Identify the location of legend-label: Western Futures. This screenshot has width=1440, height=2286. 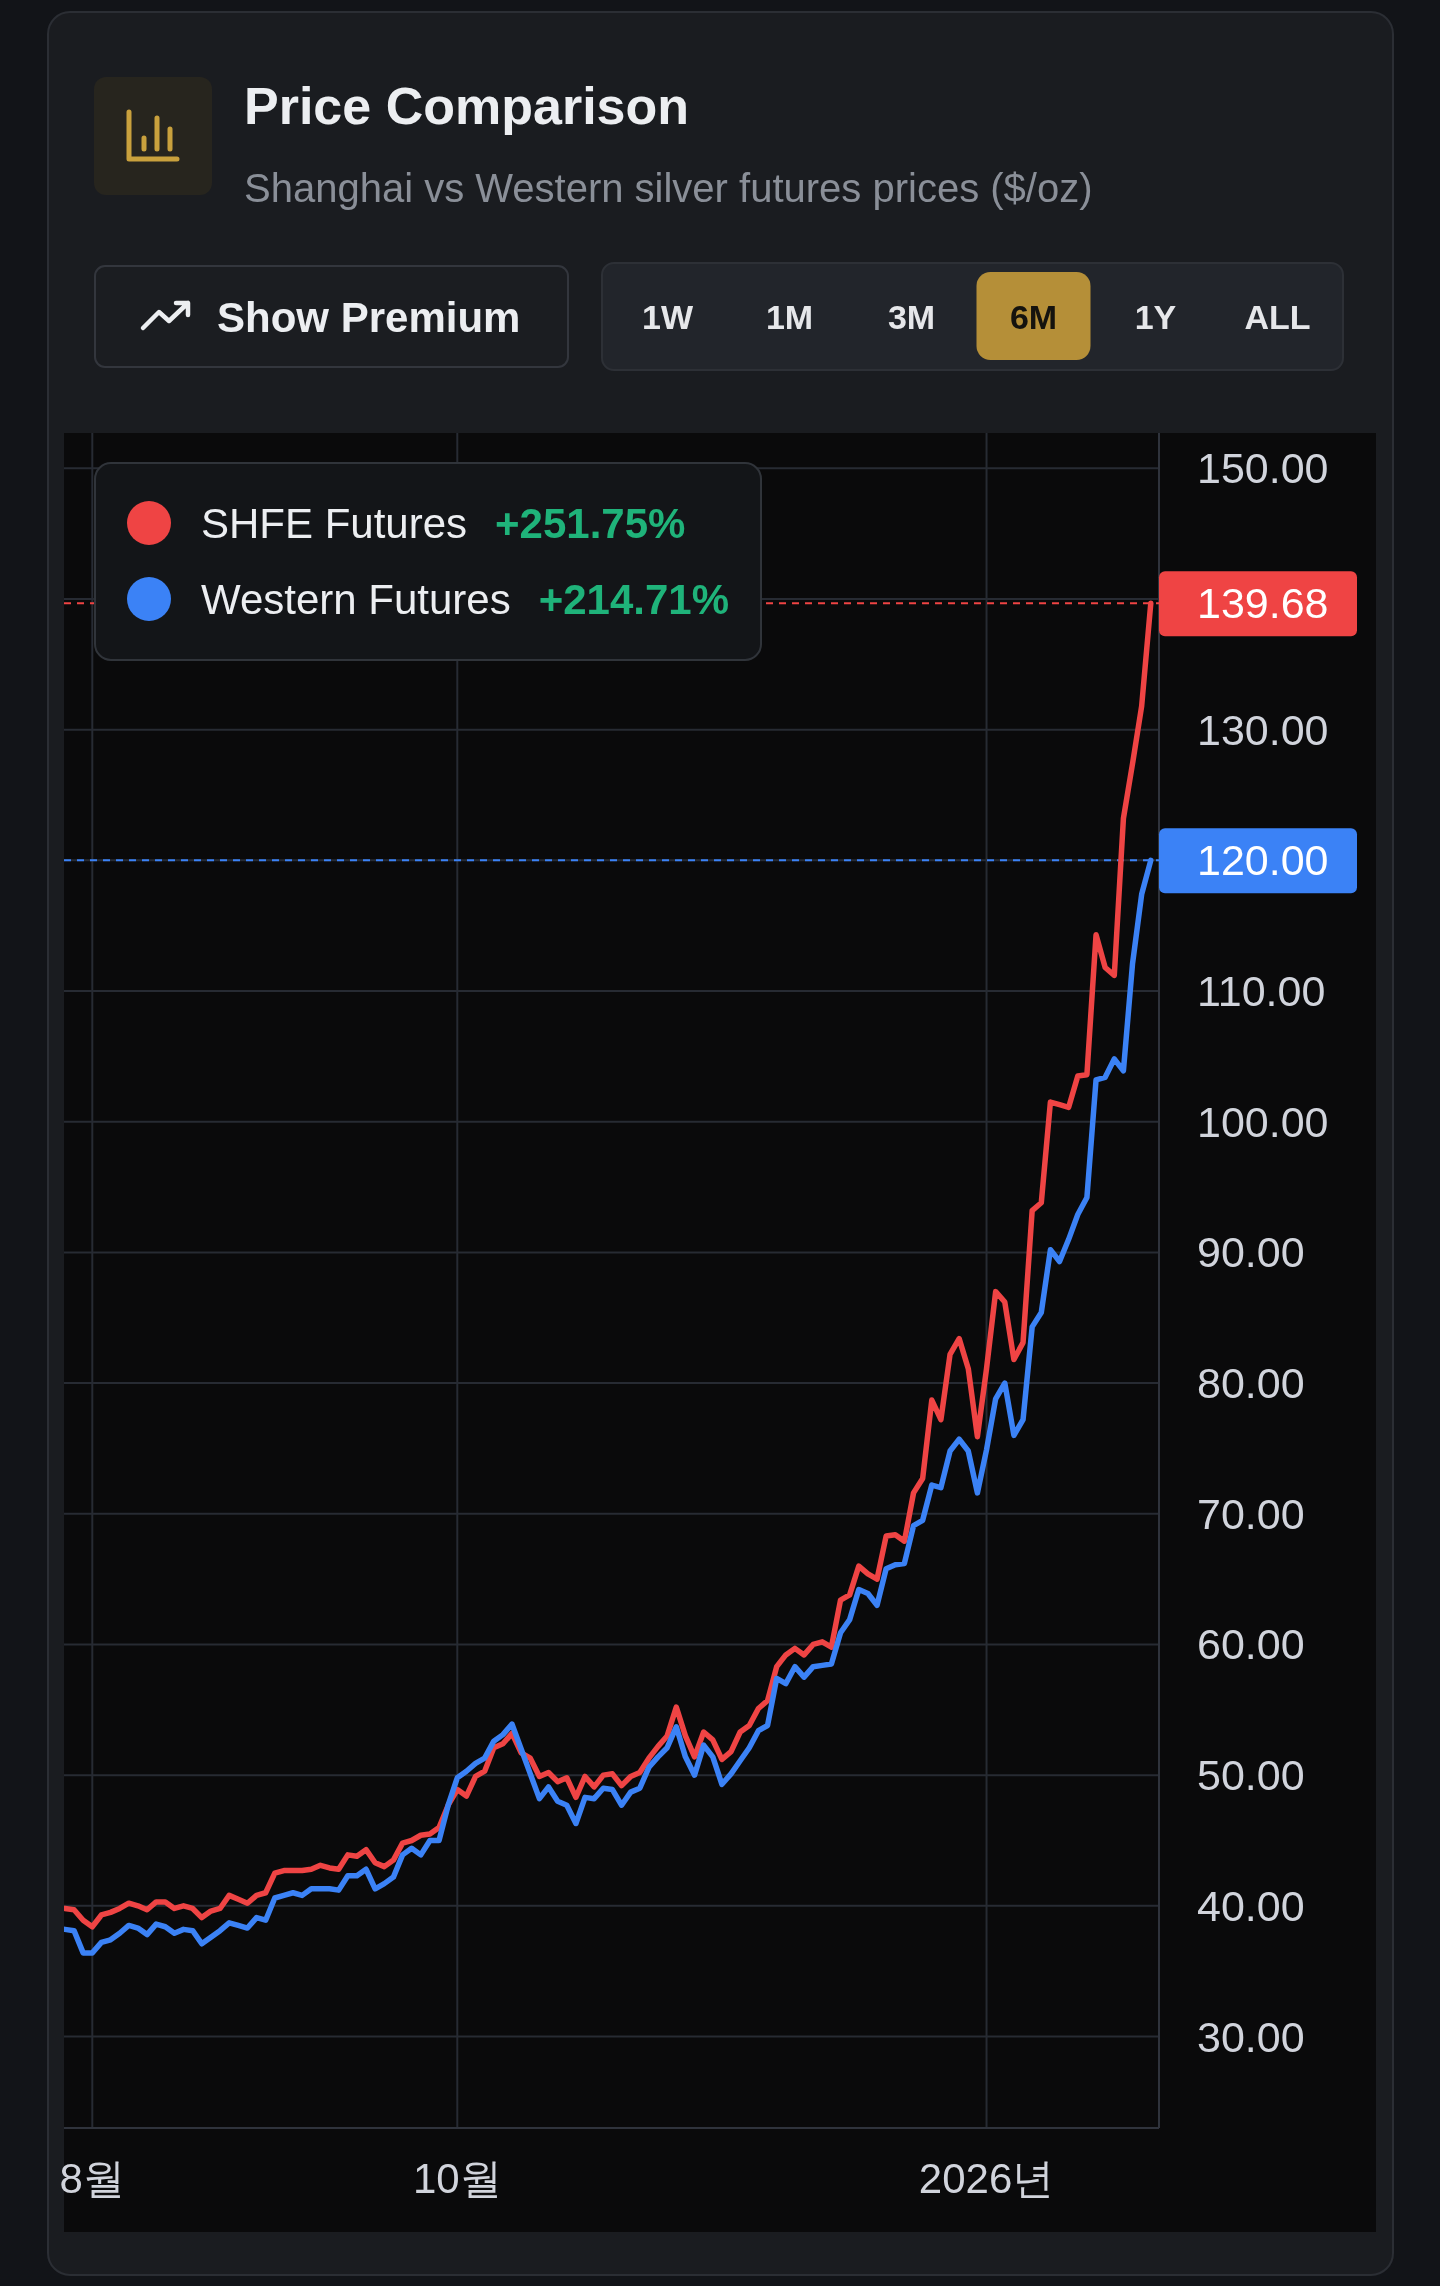
(356, 599).